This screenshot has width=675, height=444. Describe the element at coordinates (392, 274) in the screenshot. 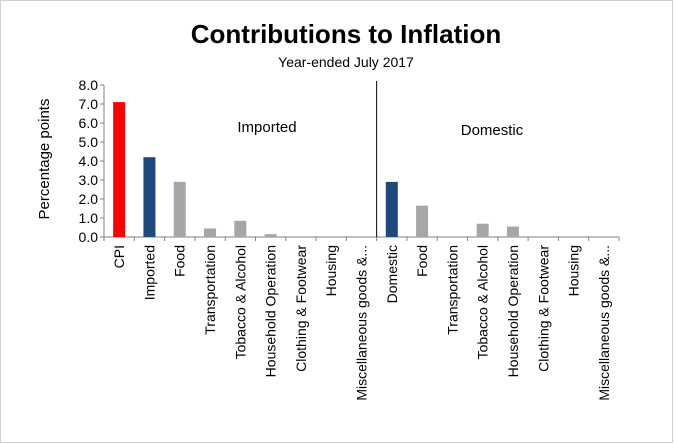

I see `x-tick-label: Domestic` at that location.